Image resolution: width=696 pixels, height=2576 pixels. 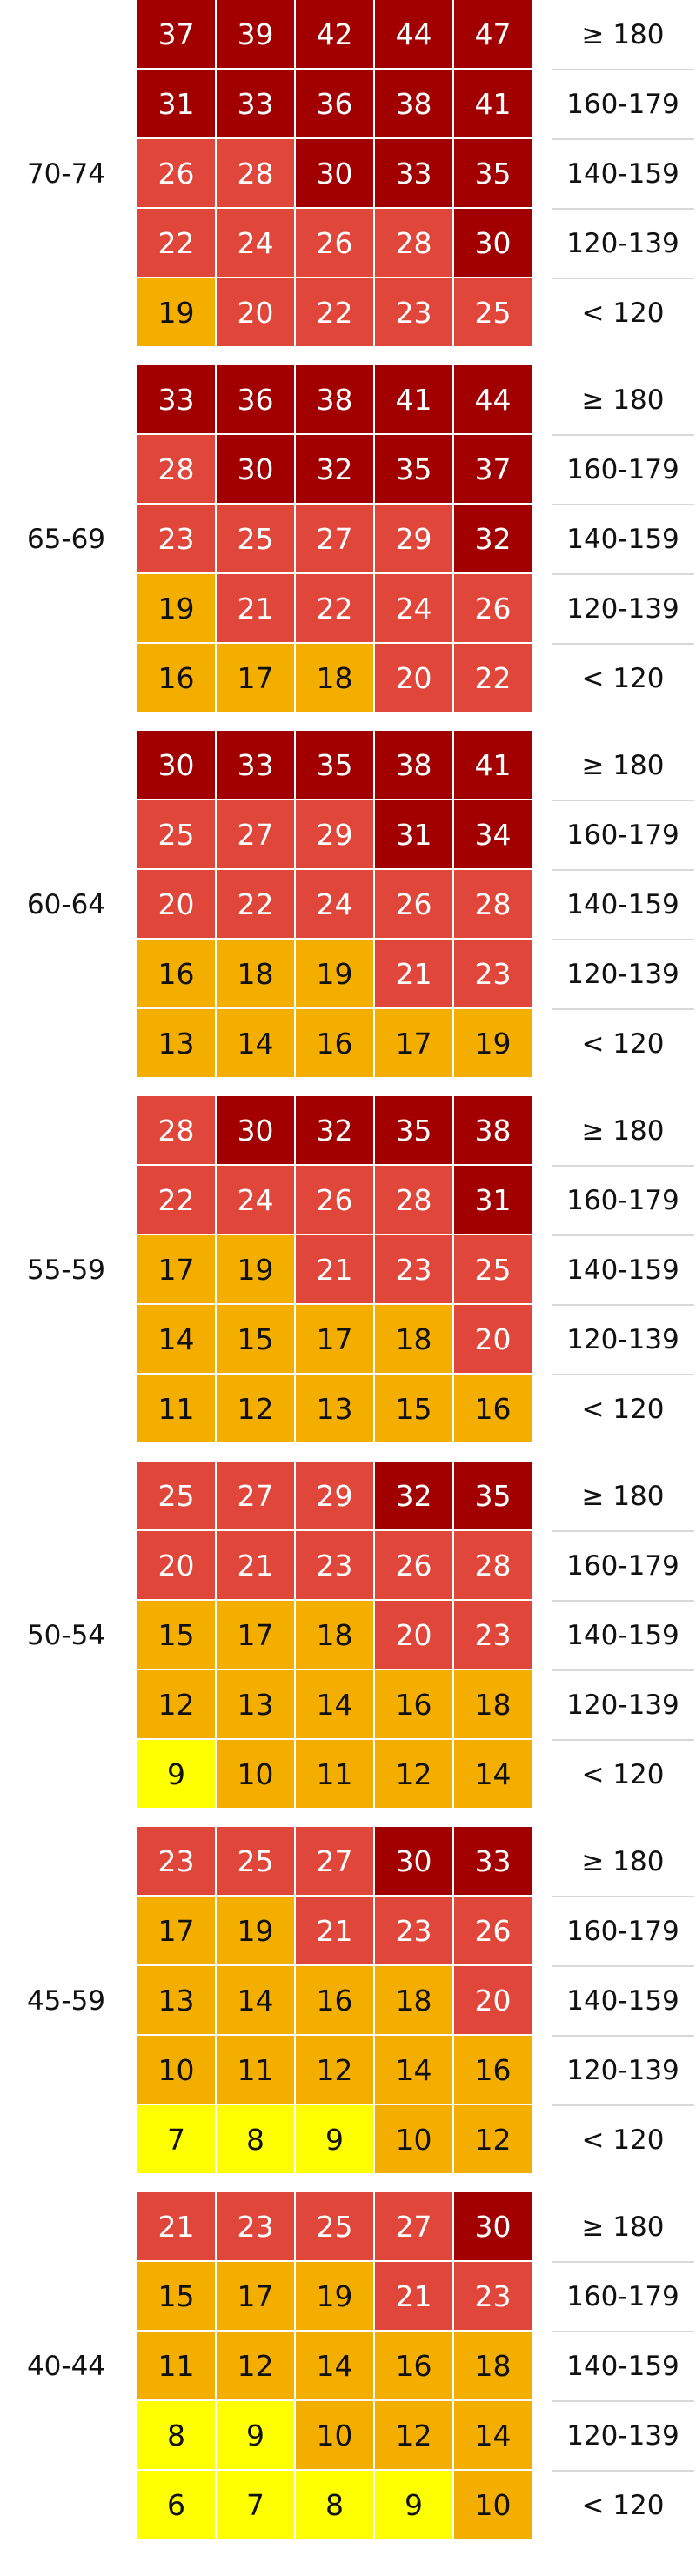 What do you see at coordinates (66, 2001) in the screenshot?
I see `age-group-label: 45-59` at bounding box center [66, 2001].